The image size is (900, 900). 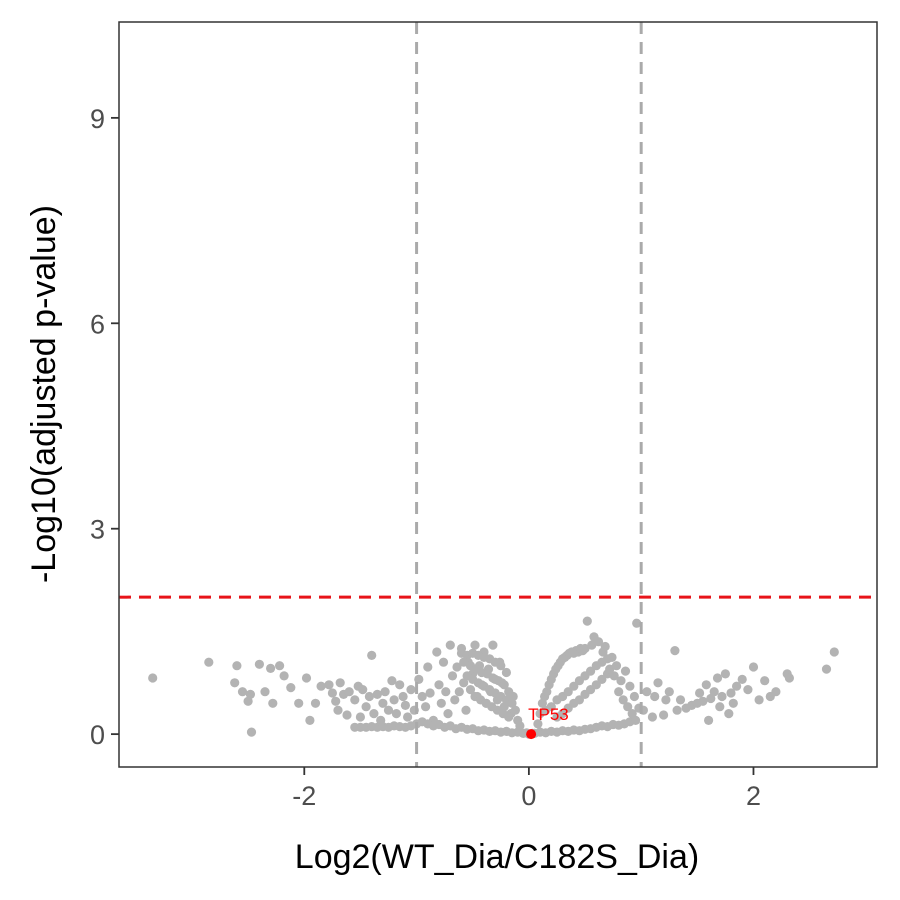 What do you see at coordinates (304, 796) in the screenshot?
I see `x-tick-label: -2` at bounding box center [304, 796].